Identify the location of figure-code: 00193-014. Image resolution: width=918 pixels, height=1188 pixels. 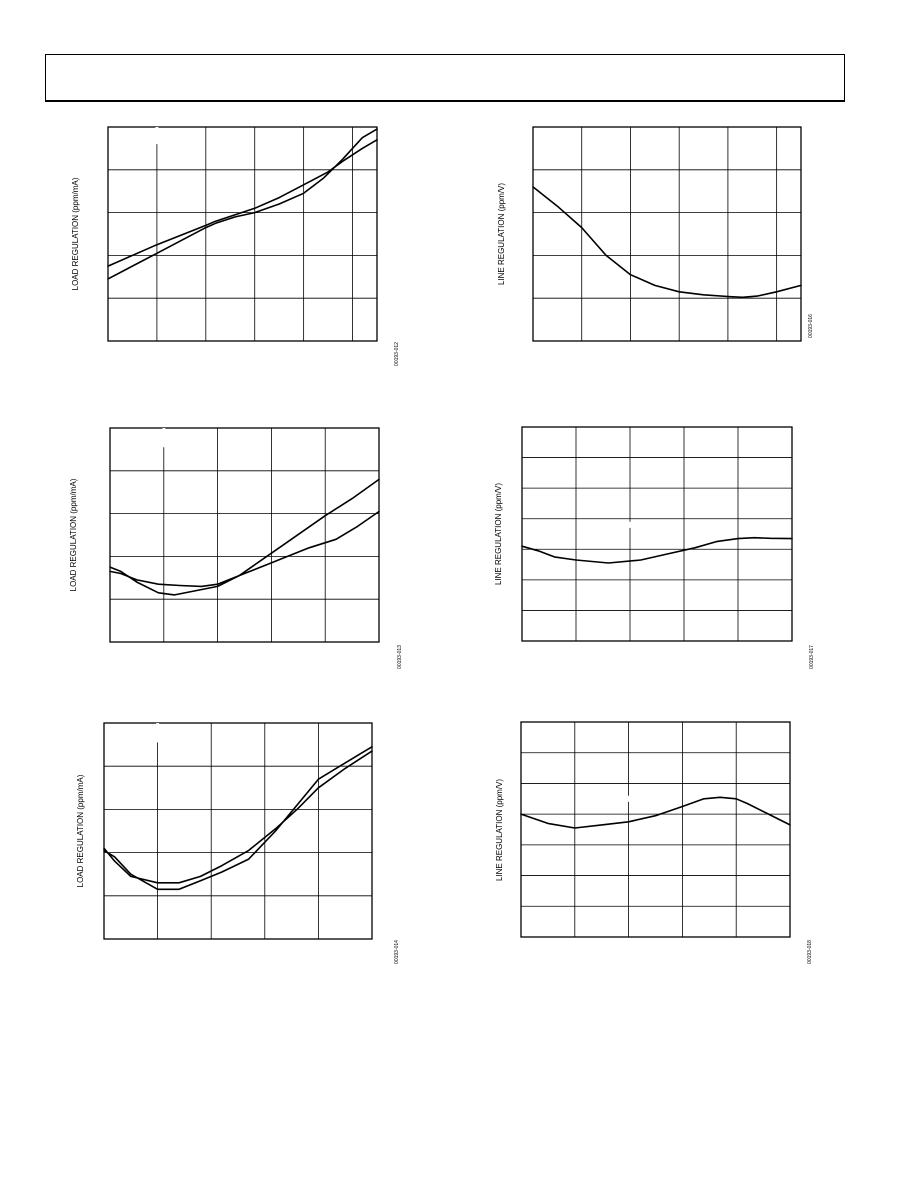
(397, 952).